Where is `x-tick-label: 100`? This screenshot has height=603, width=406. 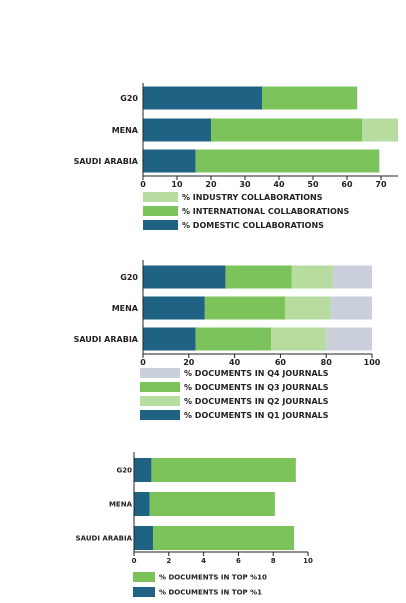
x-tick-label: 100 is located at coordinates (372, 362).